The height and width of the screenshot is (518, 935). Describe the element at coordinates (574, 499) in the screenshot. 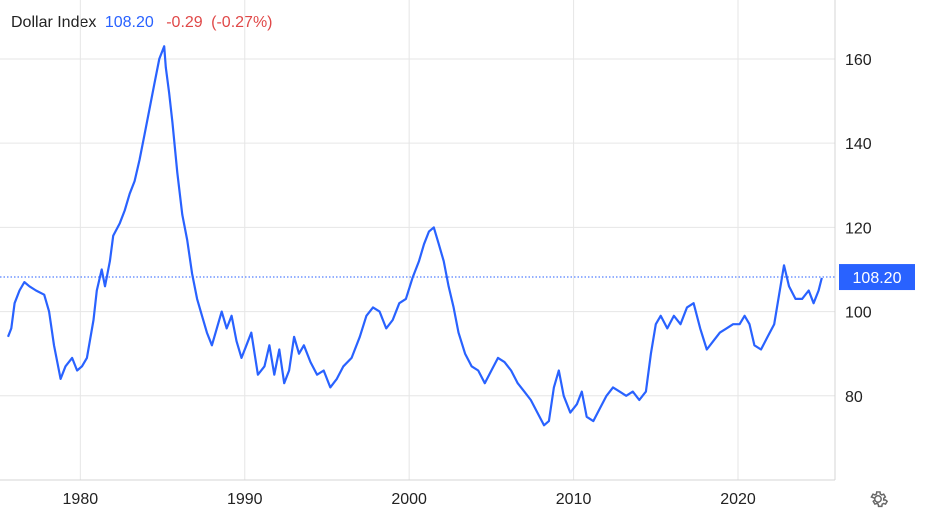

I see `x-tick-label: 2010` at that location.